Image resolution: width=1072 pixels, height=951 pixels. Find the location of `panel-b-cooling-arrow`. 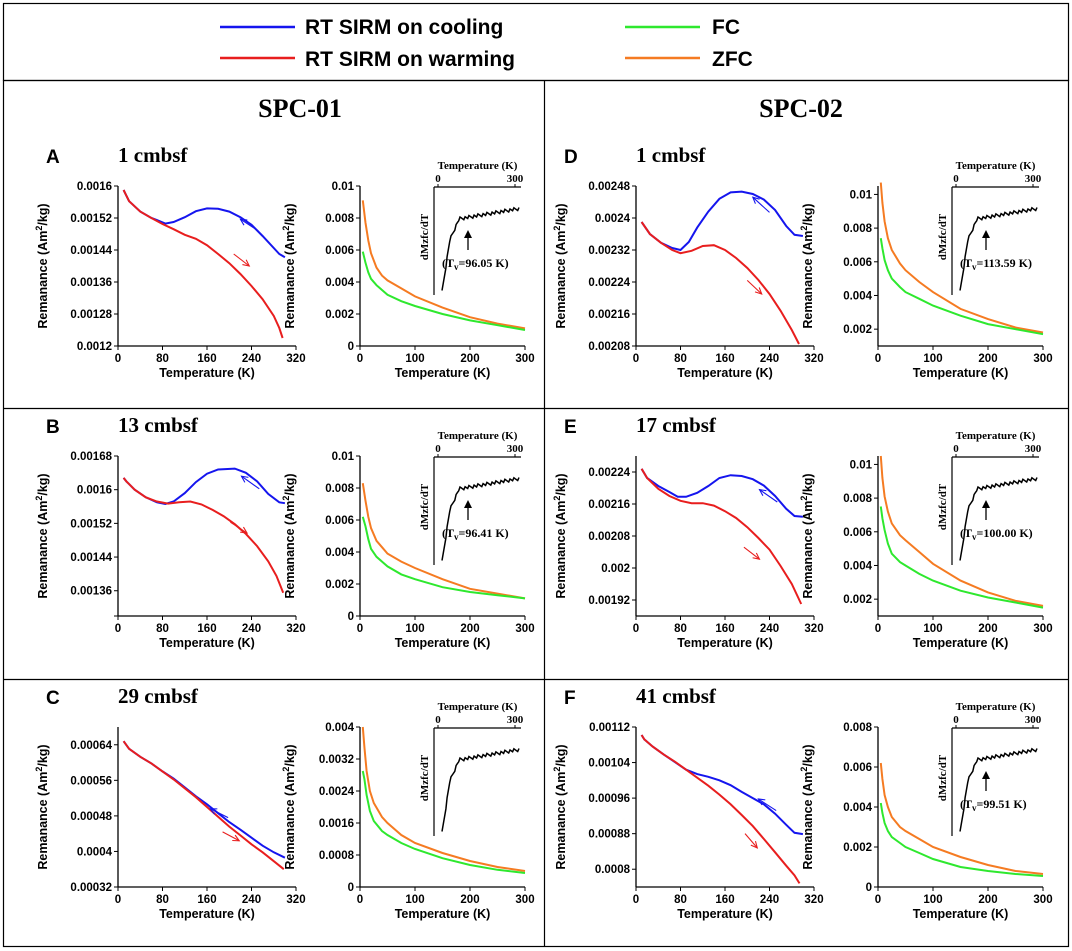

panel-b-cooling-arrow is located at coordinates (250, 482).